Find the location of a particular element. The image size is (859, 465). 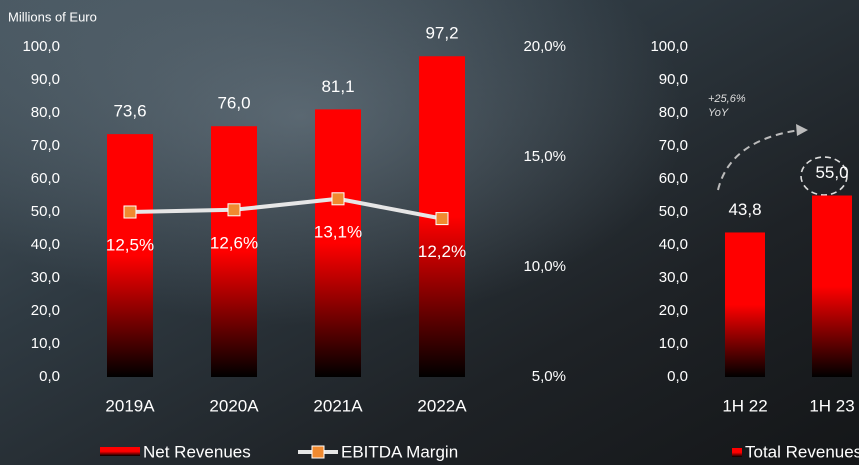

legend-label: Total Revenues is located at coordinates (802, 451).